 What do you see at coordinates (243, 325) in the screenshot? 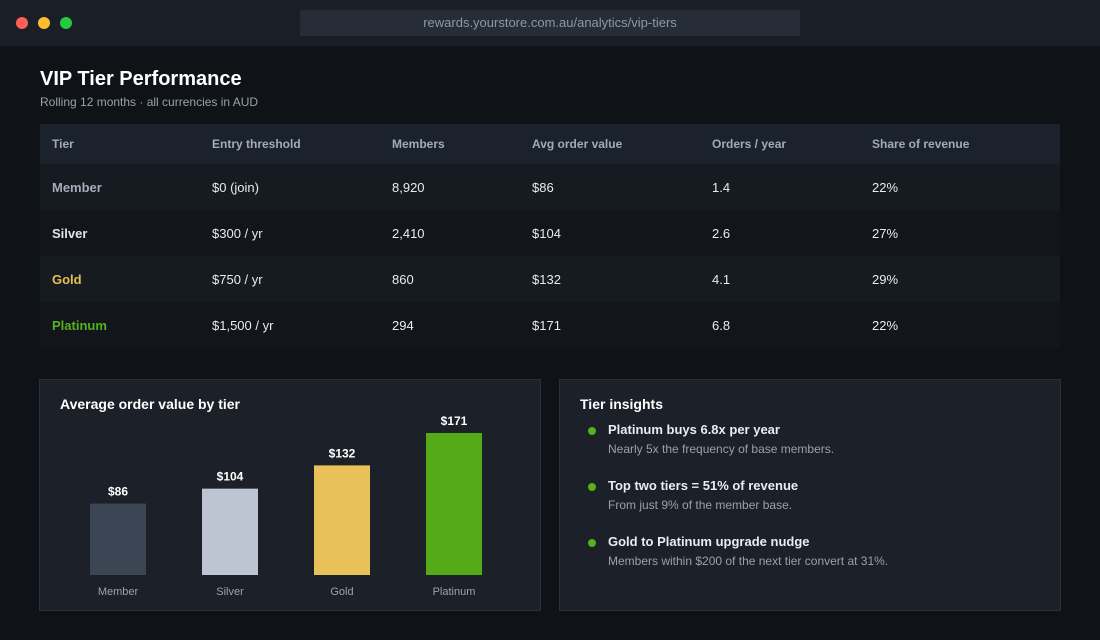
I see `entry-threshold-cell: $1,500 / yr` at bounding box center [243, 325].